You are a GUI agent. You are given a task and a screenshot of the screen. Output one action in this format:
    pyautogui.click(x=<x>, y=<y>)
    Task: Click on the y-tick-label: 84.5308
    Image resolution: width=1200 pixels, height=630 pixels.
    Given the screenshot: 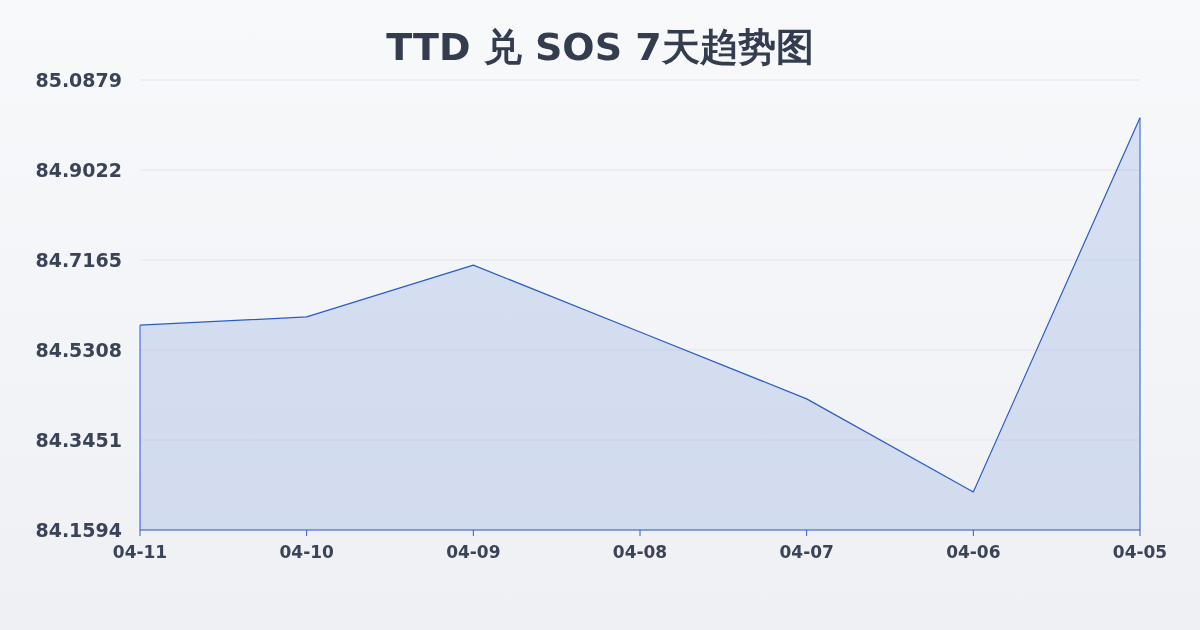 What is the action you would take?
    pyautogui.click(x=78, y=350)
    